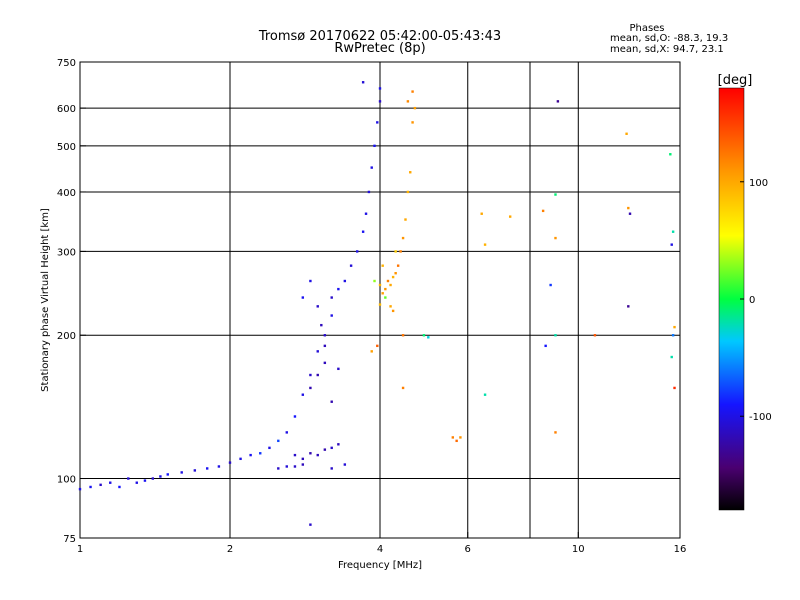 This screenshot has width=800, height=600. Describe the element at coordinates (379, 36) in the screenshot. I see `chart-title: Tromsø 20170622 05:42:00-05:43:43` at that location.